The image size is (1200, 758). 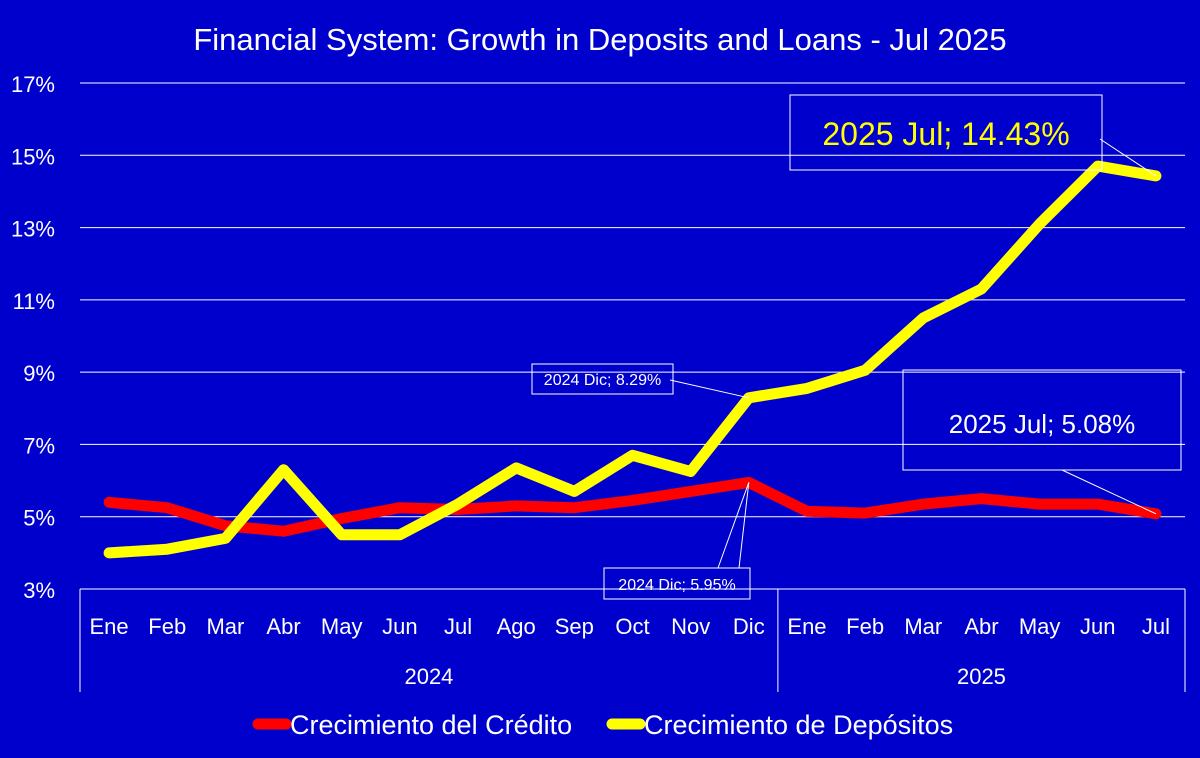 What do you see at coordinates (39, 518) in the screenshot?
I see `y-tick-label: 5%` at bounding box center [39, 518].